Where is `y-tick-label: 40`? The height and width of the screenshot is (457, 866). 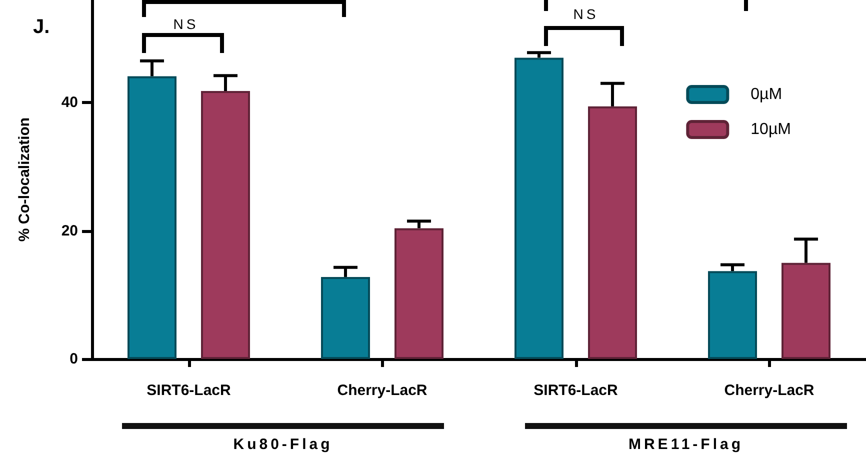
y-tick-label: 40 is located at coordinates (69, 103).